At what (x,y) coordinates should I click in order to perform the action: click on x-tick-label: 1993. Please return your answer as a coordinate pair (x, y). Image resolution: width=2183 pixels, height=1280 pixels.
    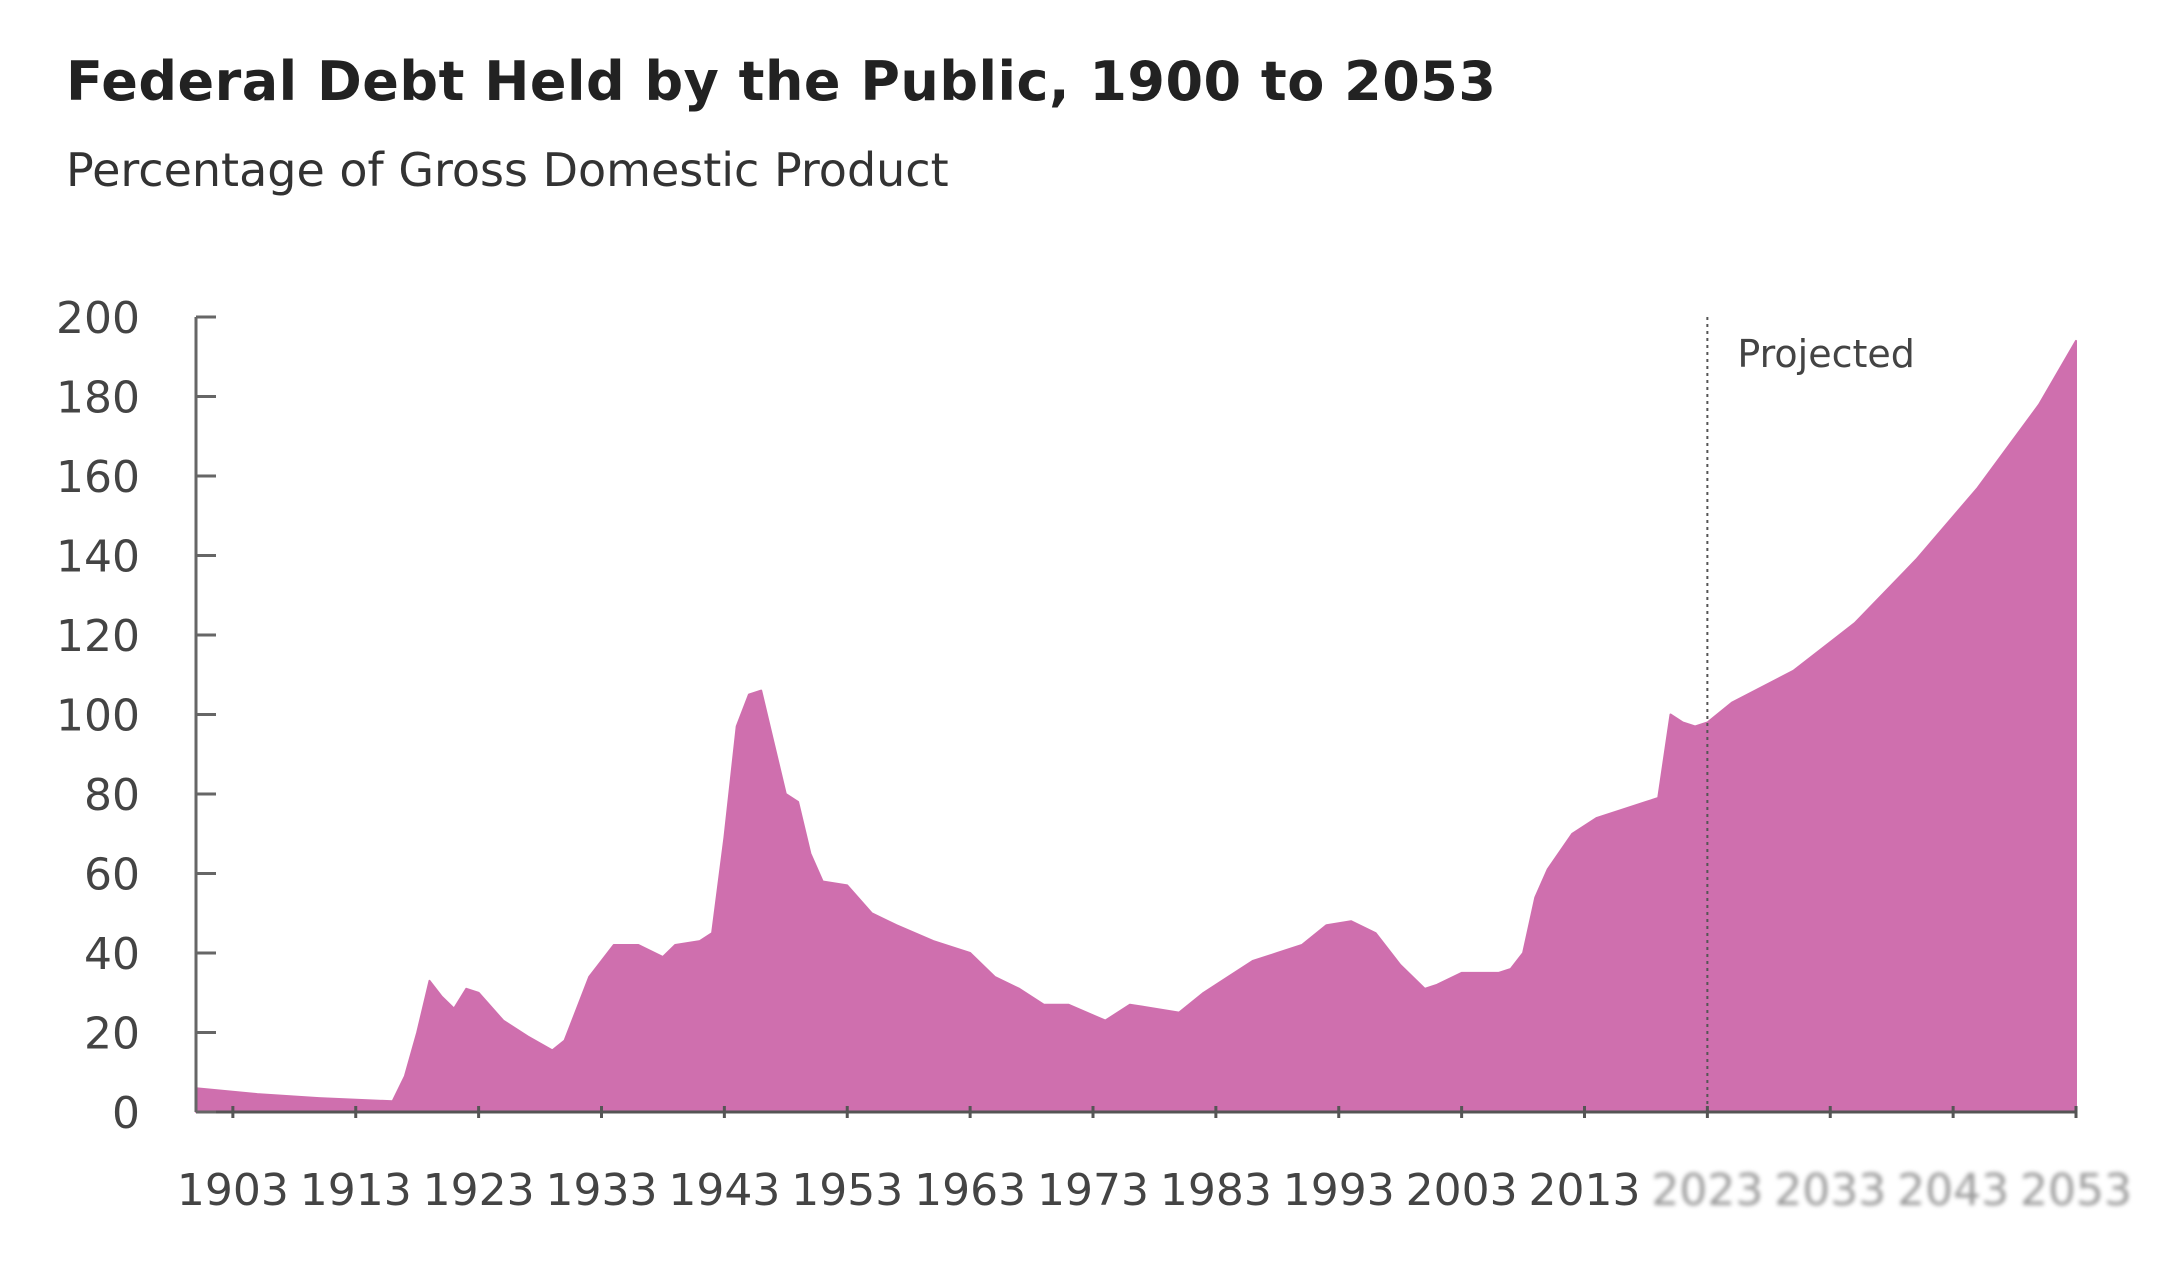
    Looking at the image, I should click on (1339, 1190).